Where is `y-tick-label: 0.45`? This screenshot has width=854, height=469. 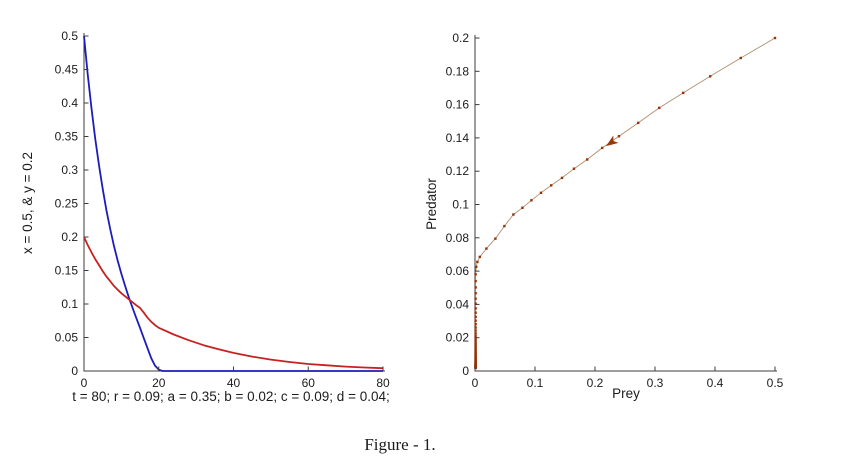 y-tick-label: 0.45 is located at coordinates (67, 70).